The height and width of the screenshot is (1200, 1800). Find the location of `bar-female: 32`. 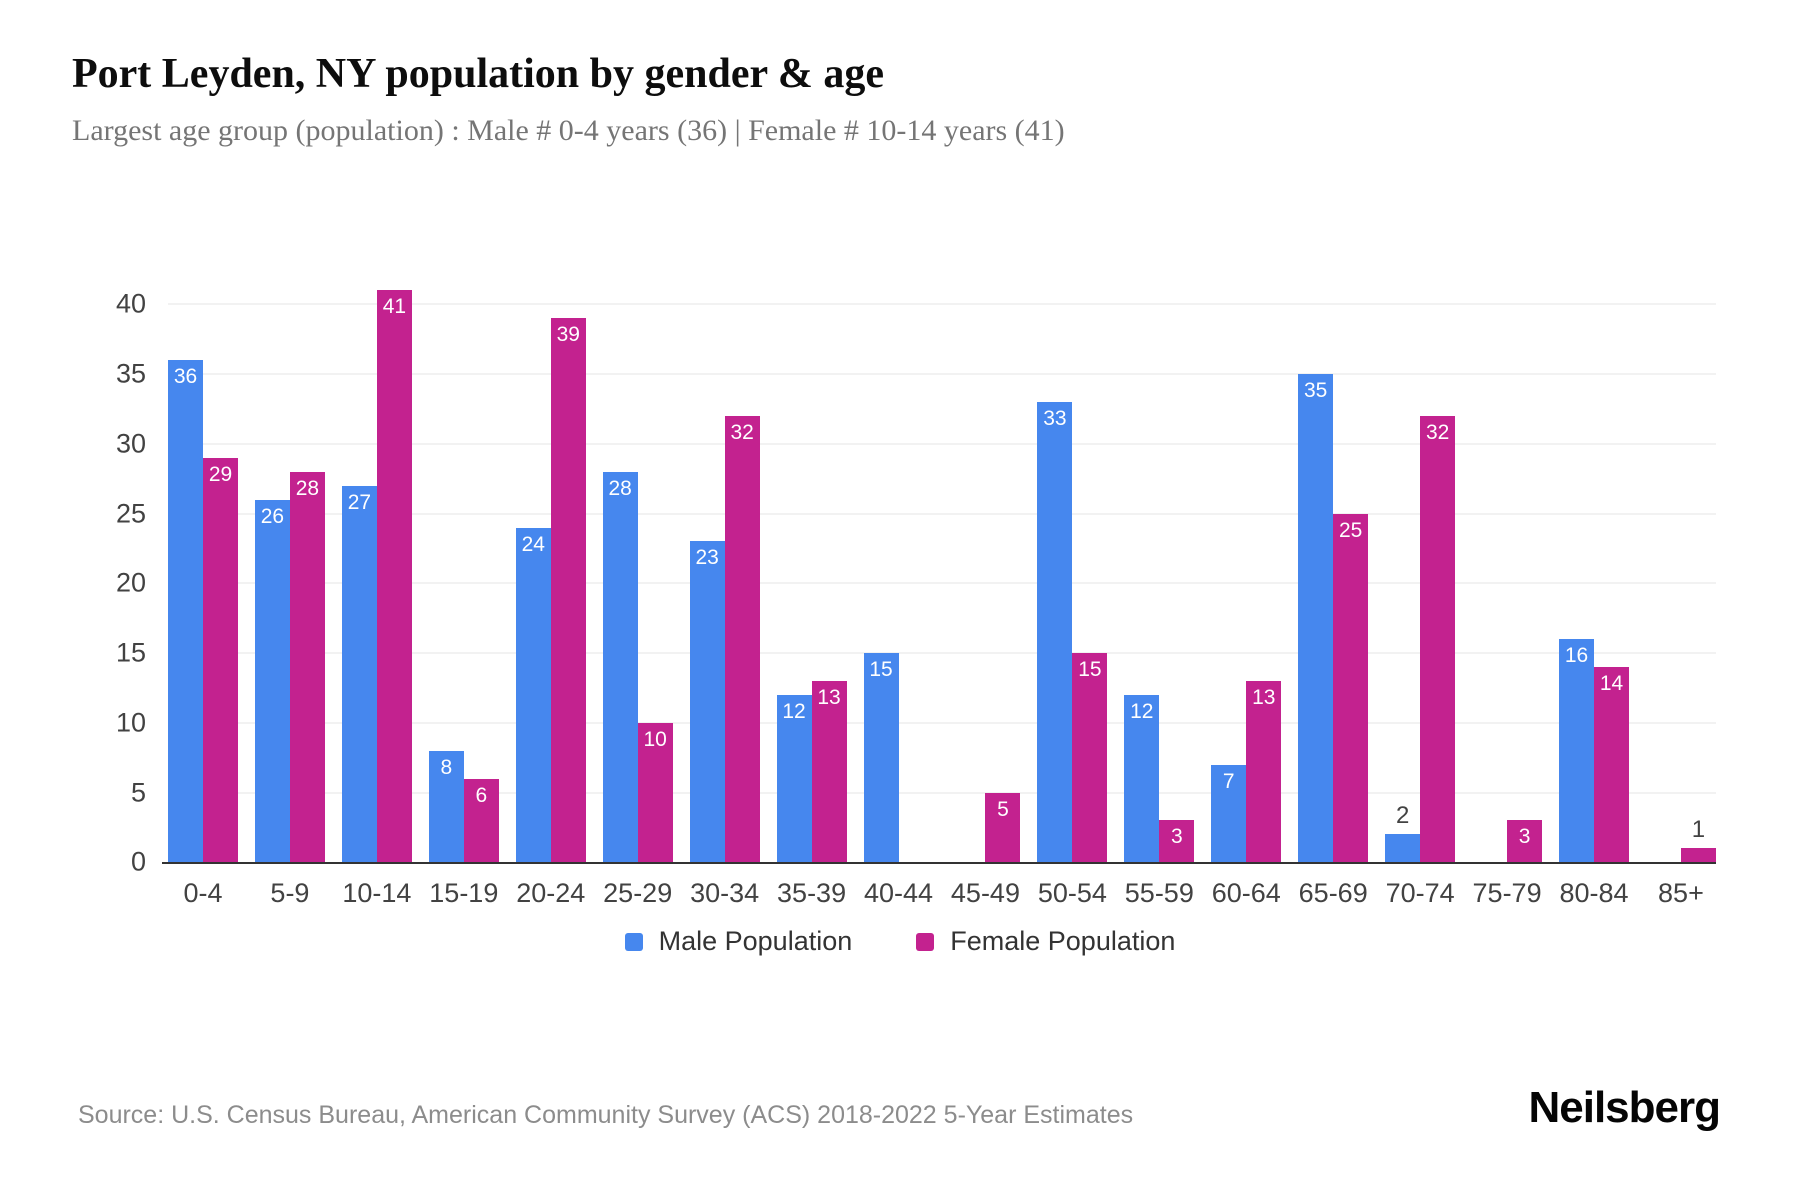

bar-female: 32 is located at coordinates (1438, 639).